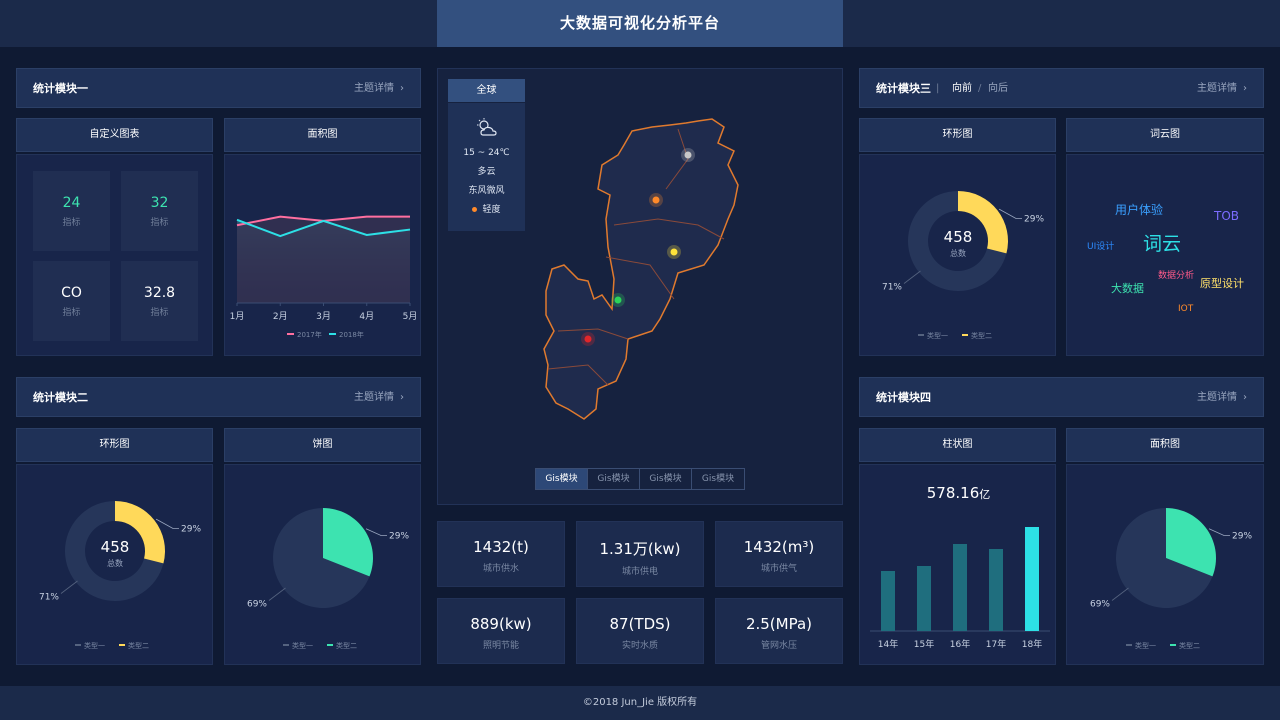  What do you see at coordinates (1061, 397) in the screenshot?
I see `module4-header: 统计模块四 主题详情 ›` at bounding box center [1061, 397].